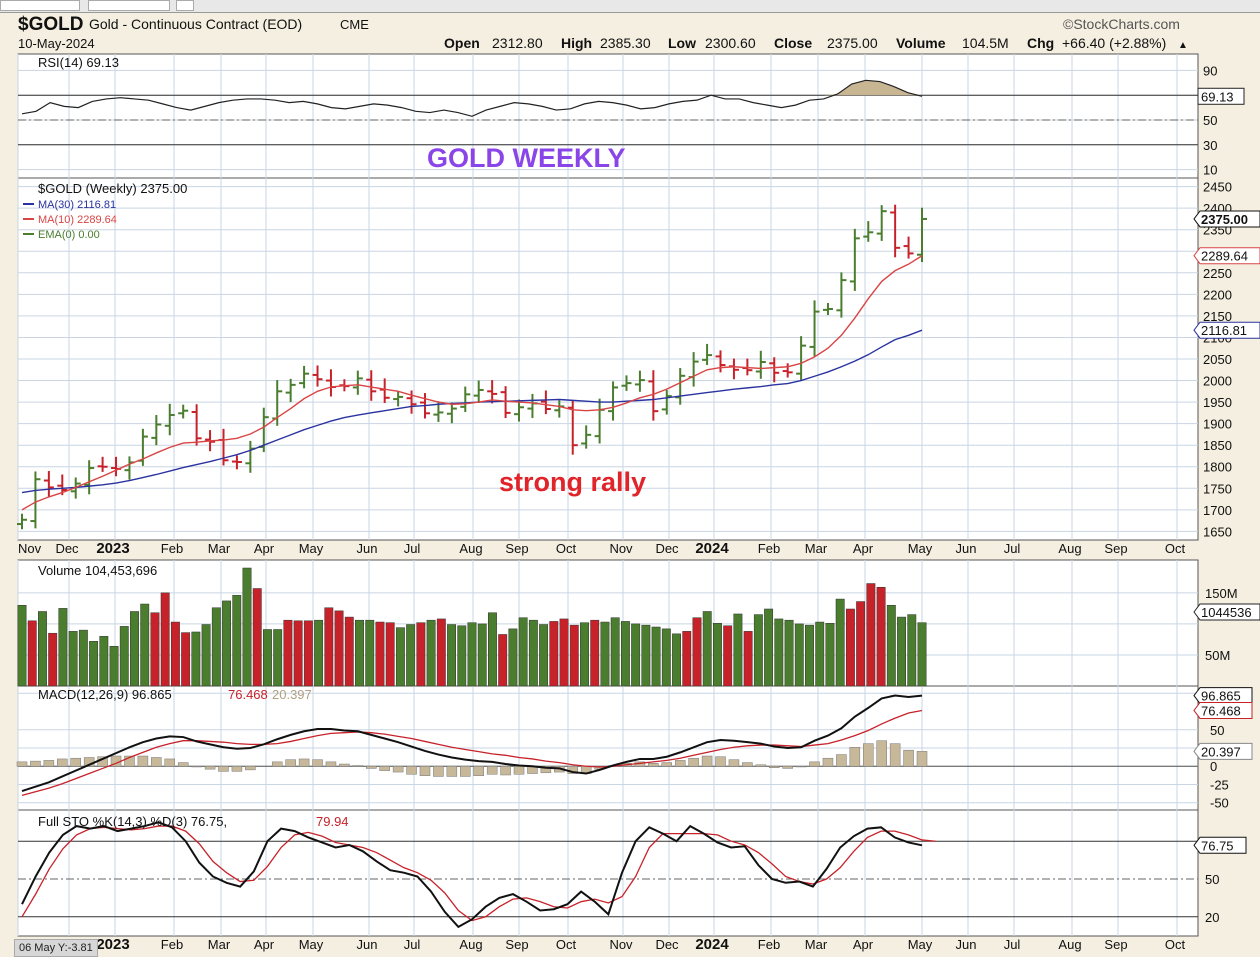 Image resolution: width=1260 pixels, height=957 pixels. What do you see at coordinates (1226, 219) in the screenshot?
I see `price-value-tag: 2375.00` at bounding box center [1226, 219].